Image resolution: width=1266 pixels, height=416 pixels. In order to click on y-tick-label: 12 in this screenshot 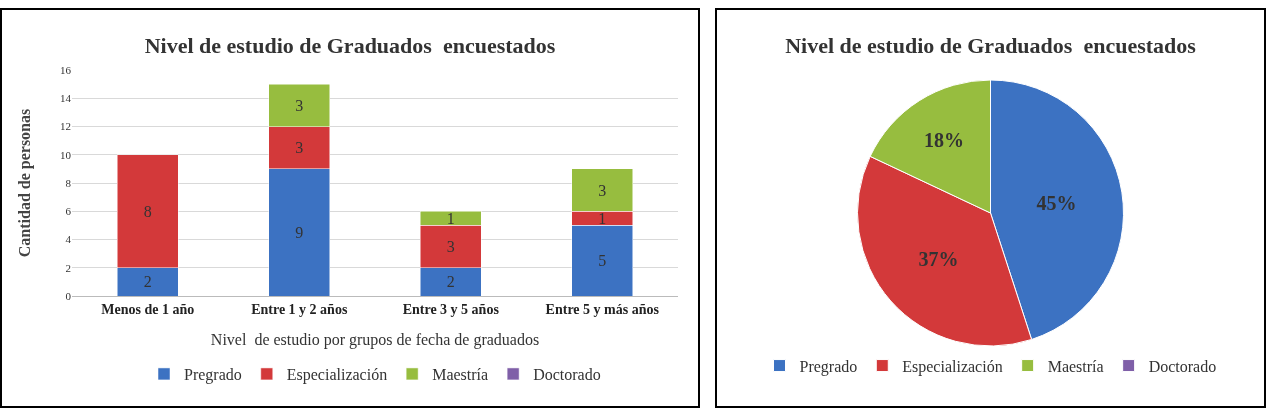, I will do `click(65, 126)`.